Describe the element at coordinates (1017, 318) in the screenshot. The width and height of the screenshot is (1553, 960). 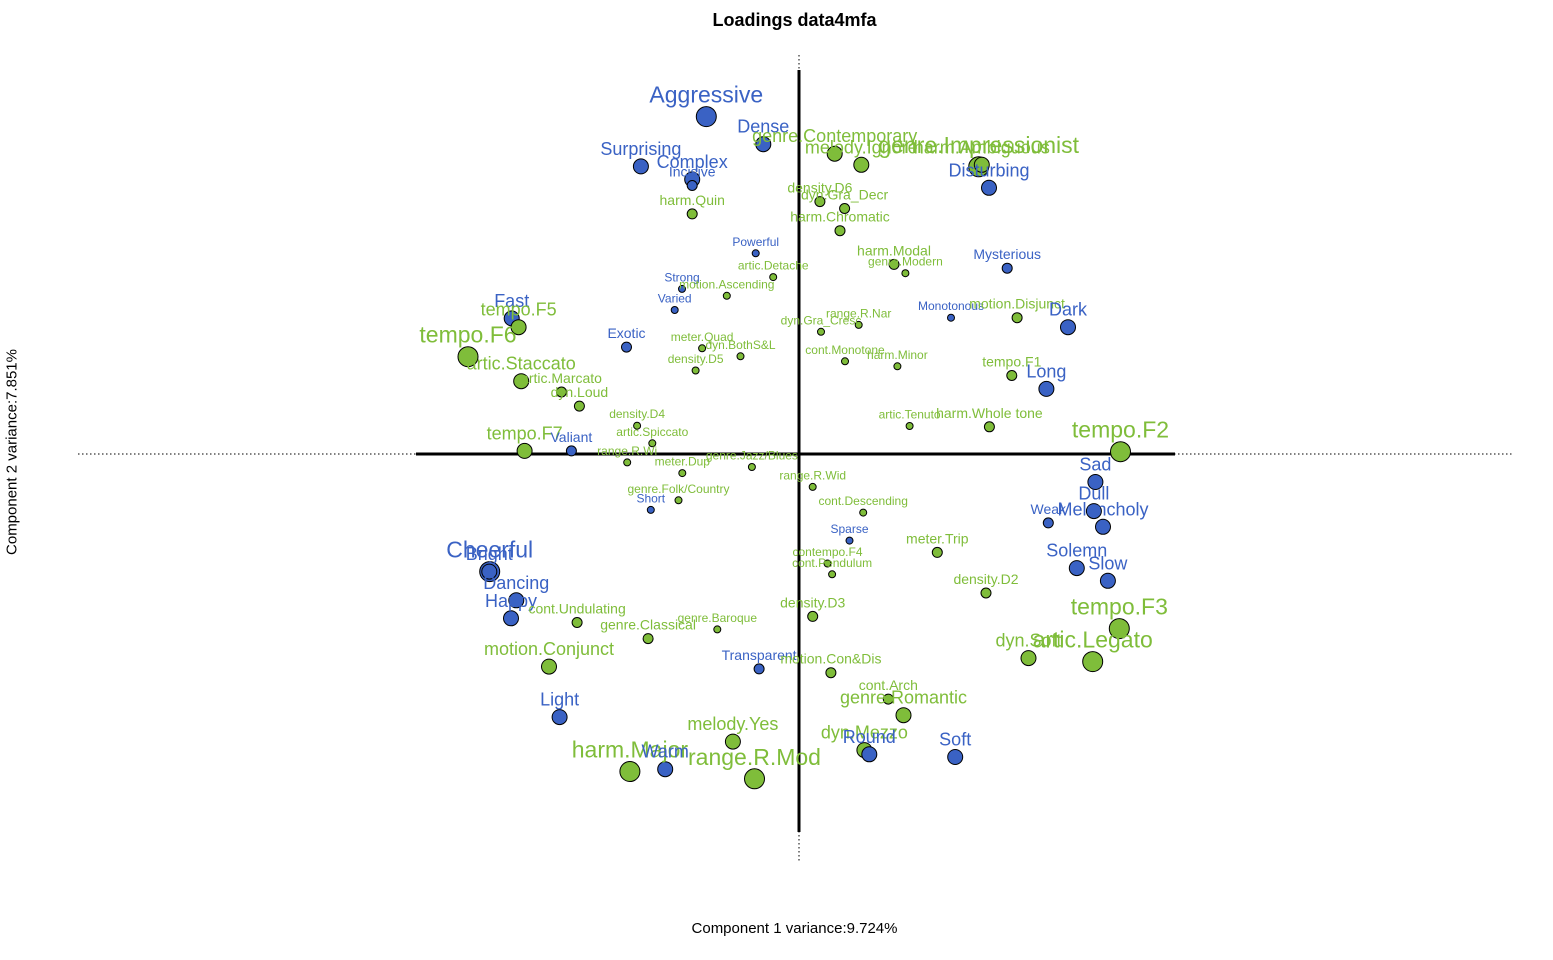
I see `point-motion-disjunct` at that location.